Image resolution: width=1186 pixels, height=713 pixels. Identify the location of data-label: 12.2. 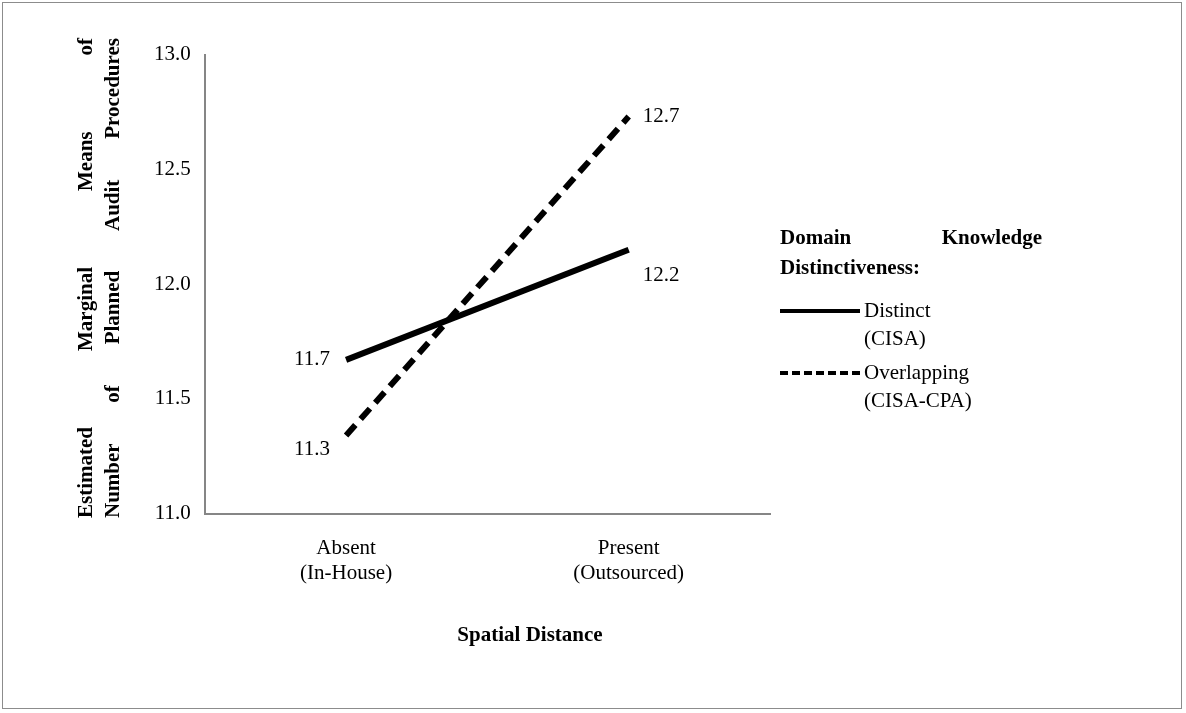
(661, 274).